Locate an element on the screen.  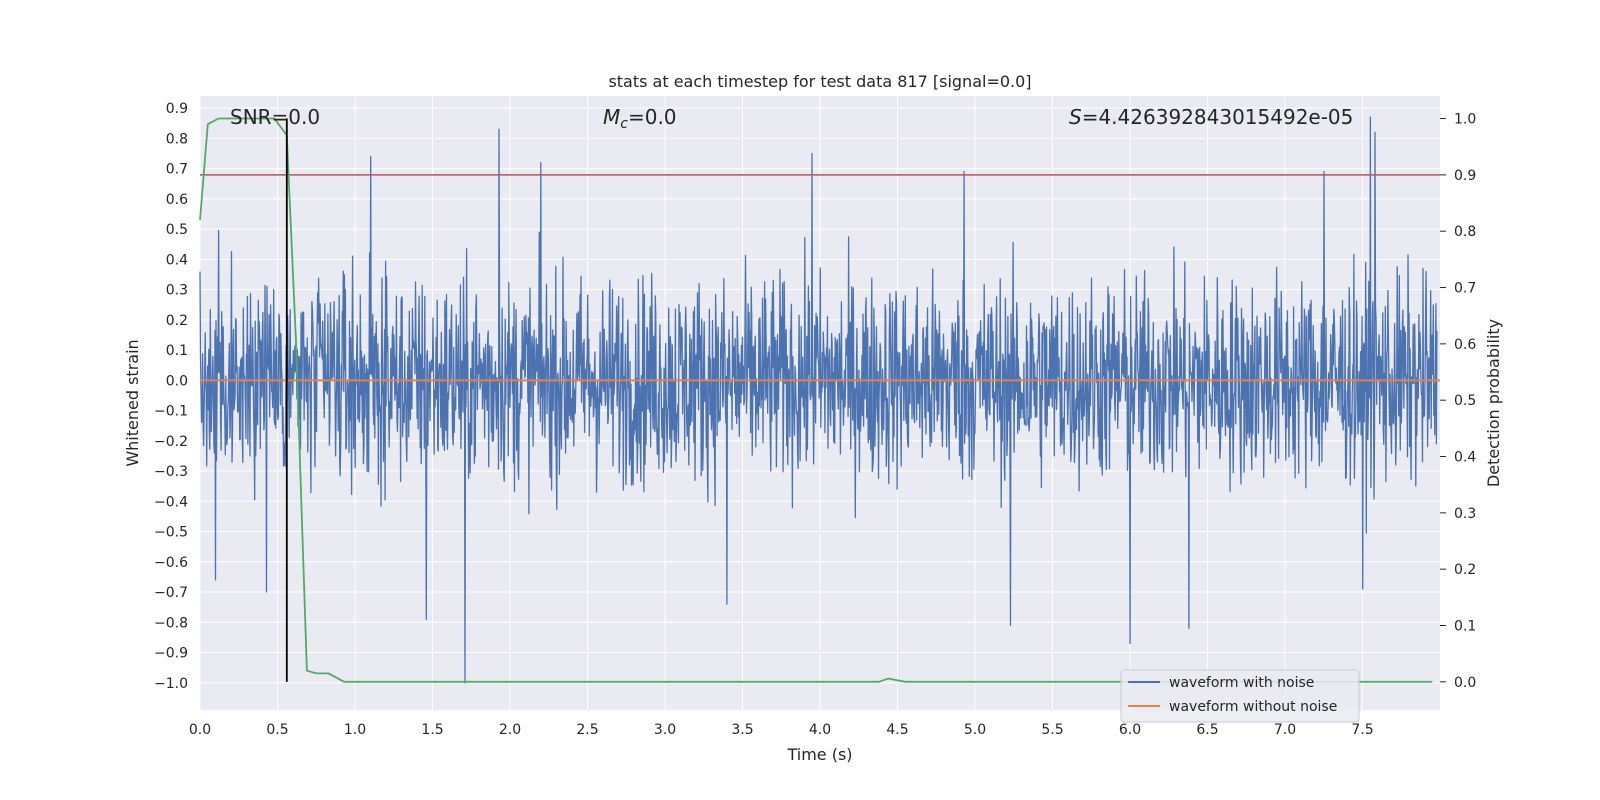
y2-tick-label: 0.4 is located at coordinates (1465, 458).